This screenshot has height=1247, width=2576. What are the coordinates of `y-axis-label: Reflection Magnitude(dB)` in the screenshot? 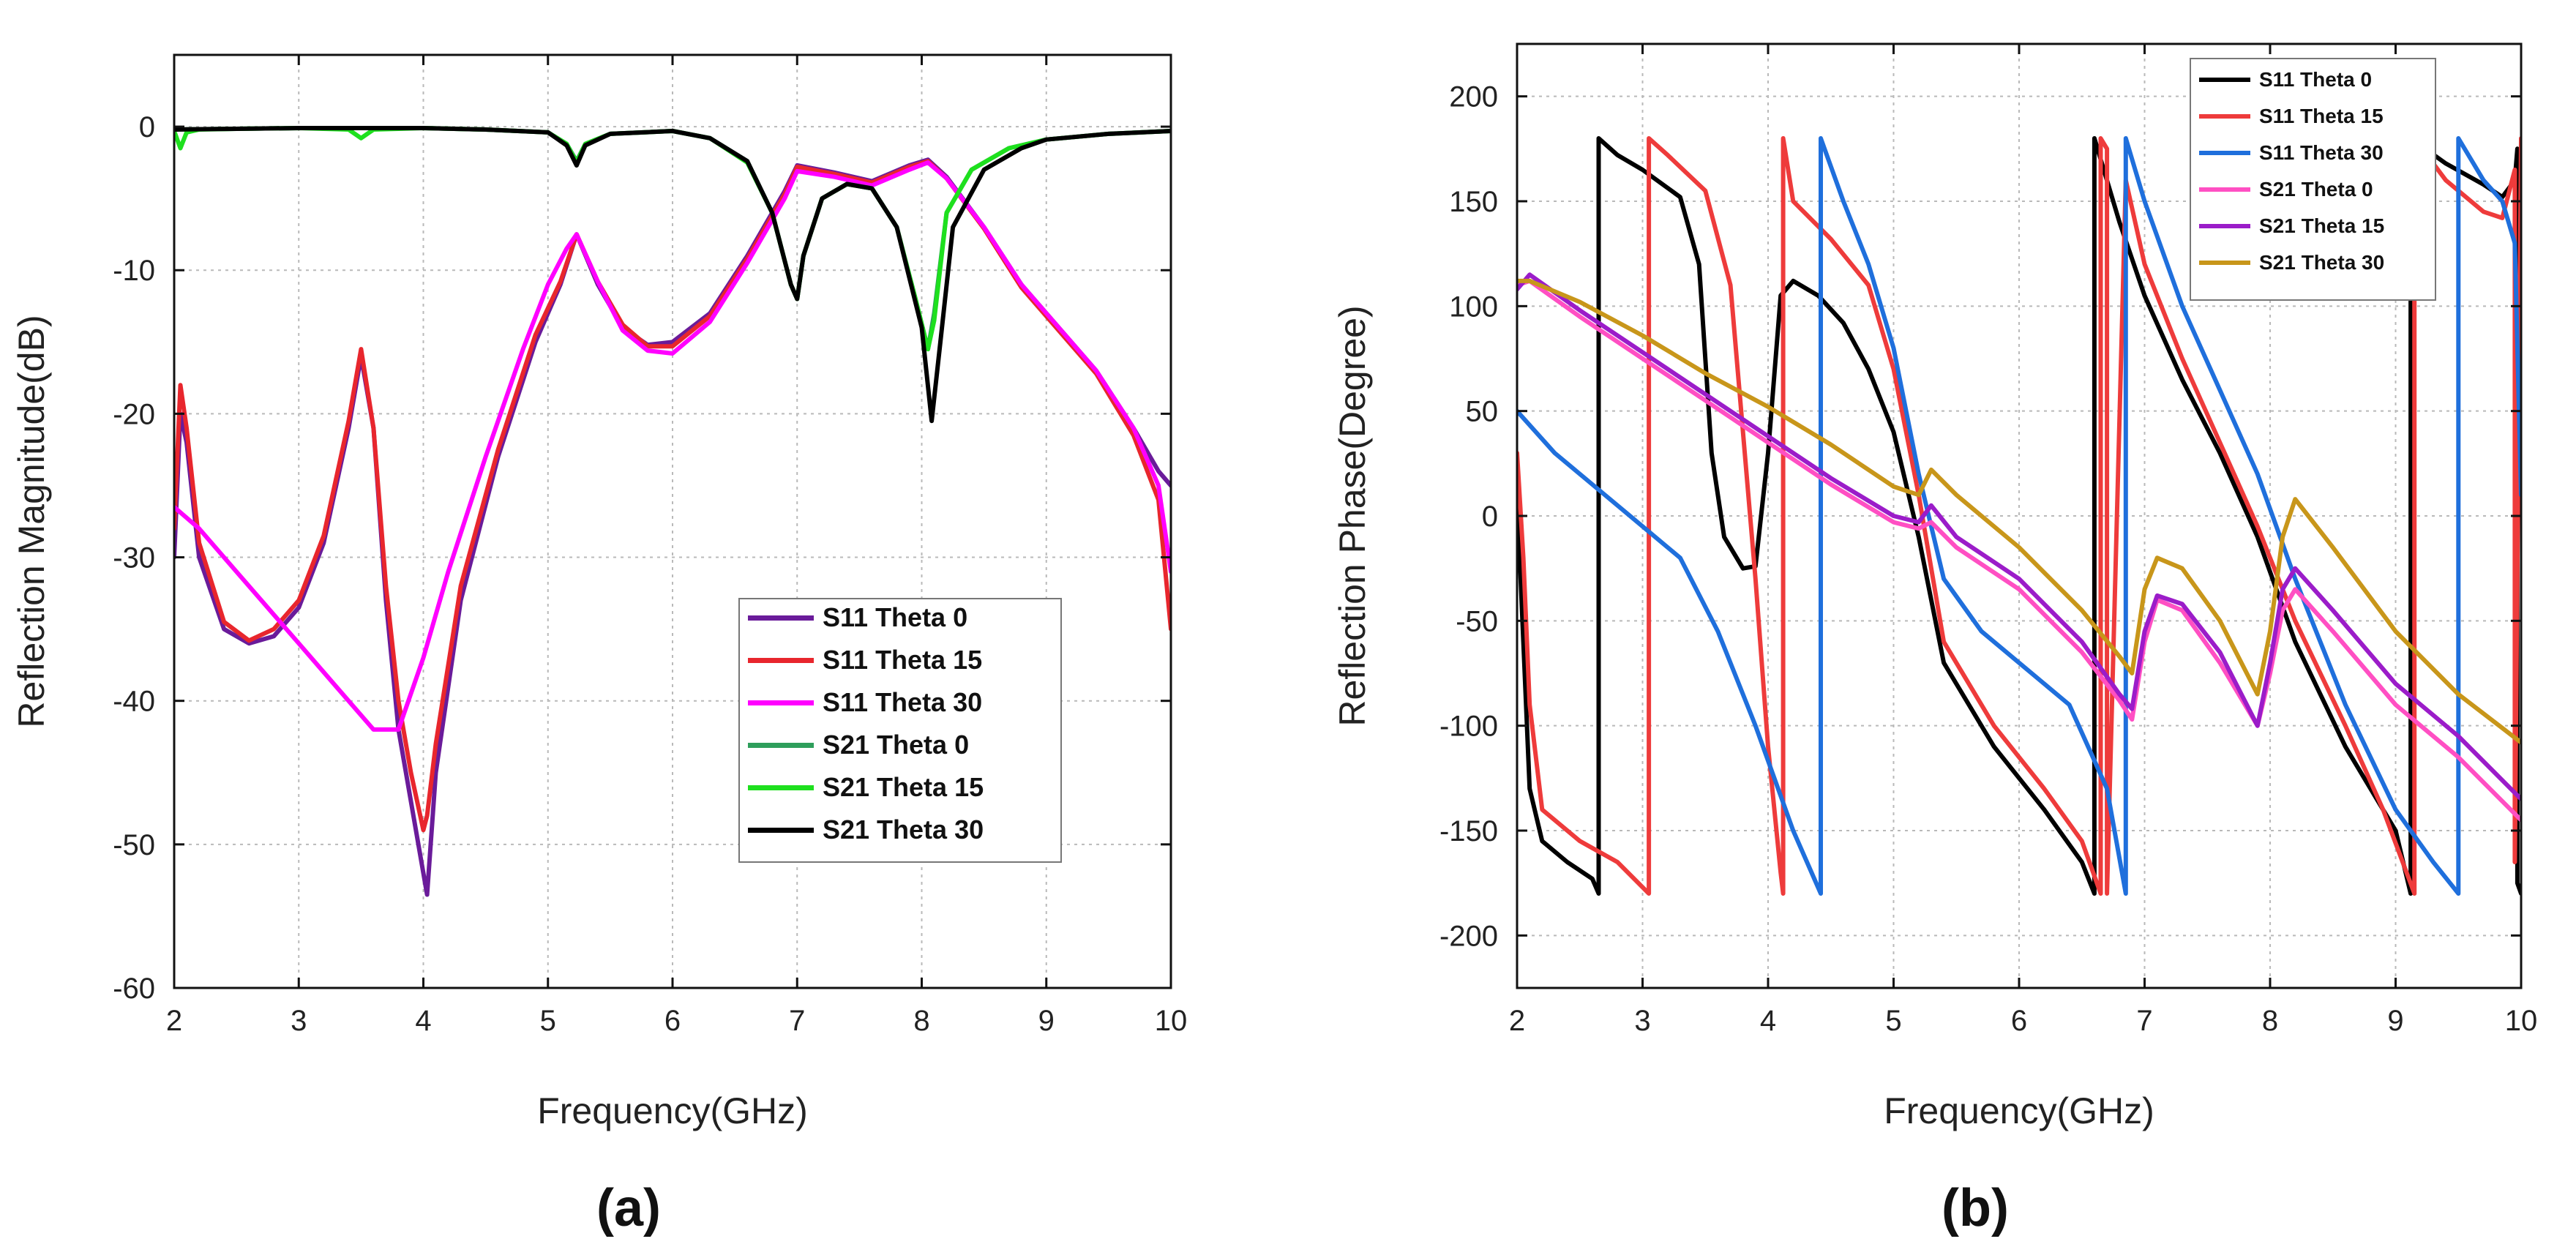 It's located at (31, 521).